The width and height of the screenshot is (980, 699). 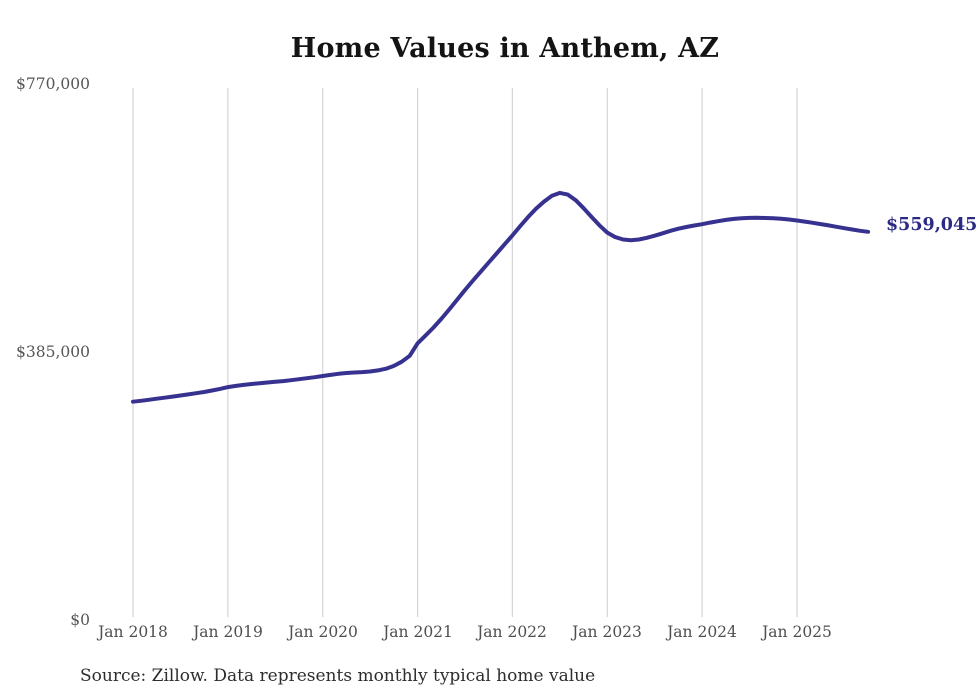 What do you see at coordinates (505, 48) in the screenshot?
I see `chart-title: Home Values in Anthem, AZ` at bounding box center [505, 48].